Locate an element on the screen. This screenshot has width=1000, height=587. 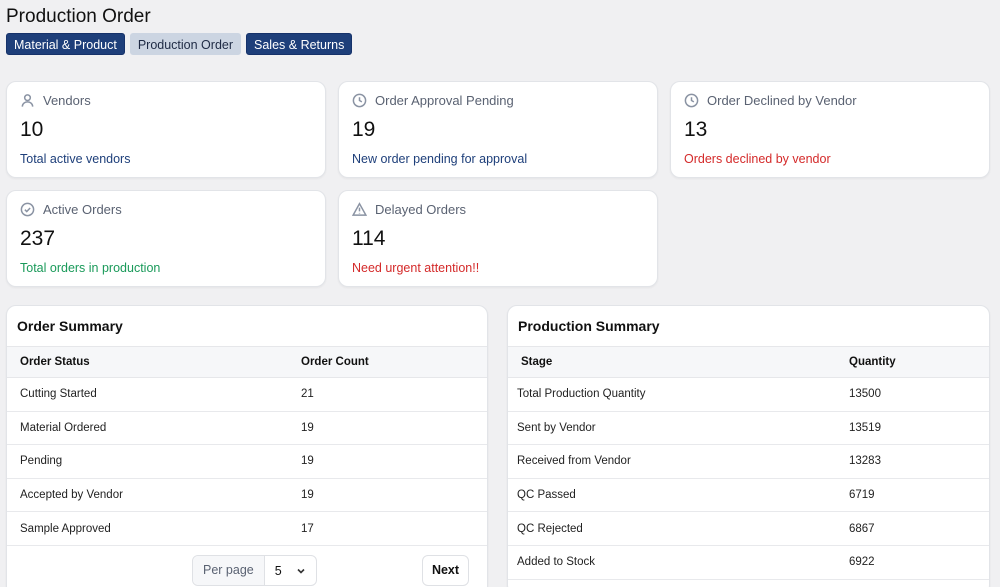
cell-quantity: 6867 is located at coordinates (919, 528).